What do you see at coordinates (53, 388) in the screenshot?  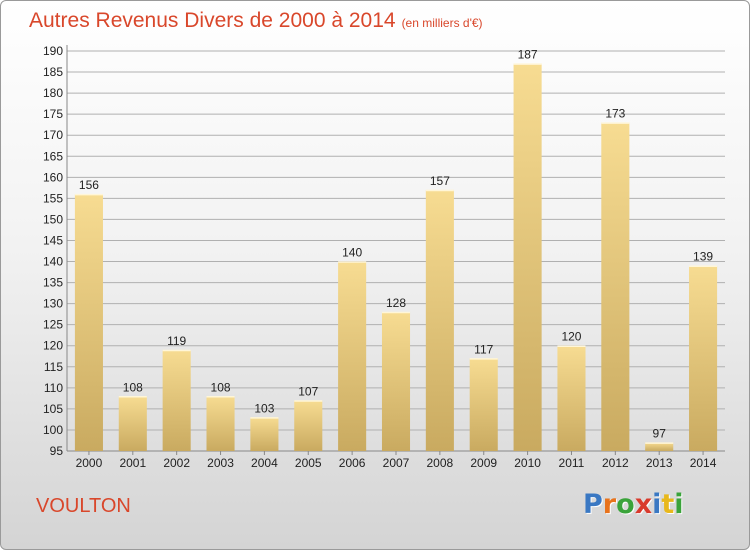 I see `y-tick-label: 110` at bounding box center [53, 388].